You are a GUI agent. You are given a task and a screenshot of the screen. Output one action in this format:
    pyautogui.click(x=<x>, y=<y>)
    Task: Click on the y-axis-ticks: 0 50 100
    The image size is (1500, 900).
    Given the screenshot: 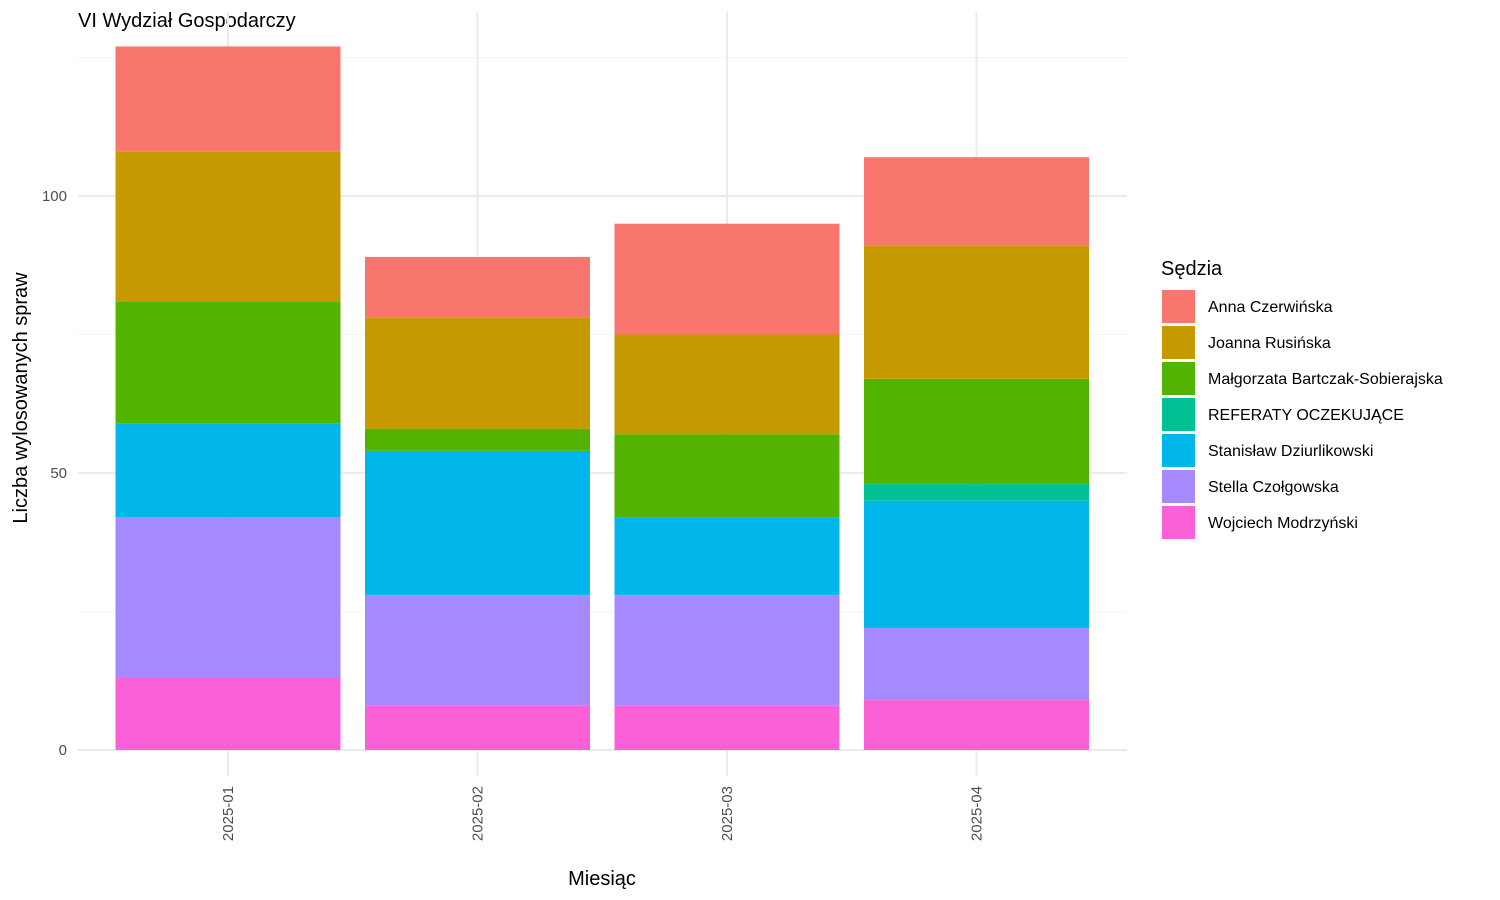 What is the action you would take?
    pyautogui.click(x=54, y=473)
    